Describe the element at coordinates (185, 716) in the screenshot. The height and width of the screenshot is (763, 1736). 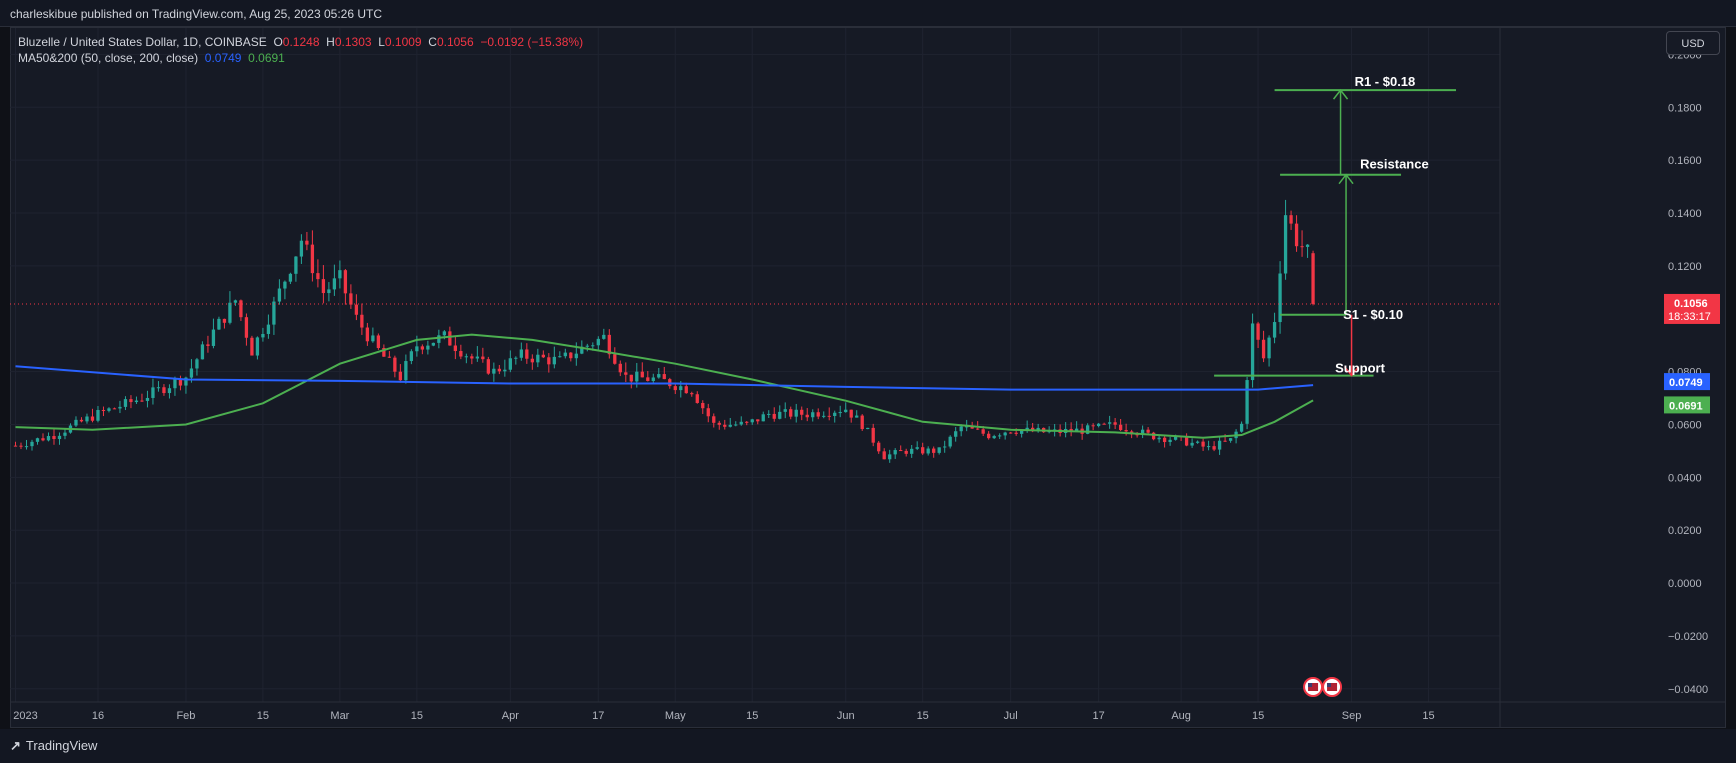
I see `x-tick-label: Feb` at that location.